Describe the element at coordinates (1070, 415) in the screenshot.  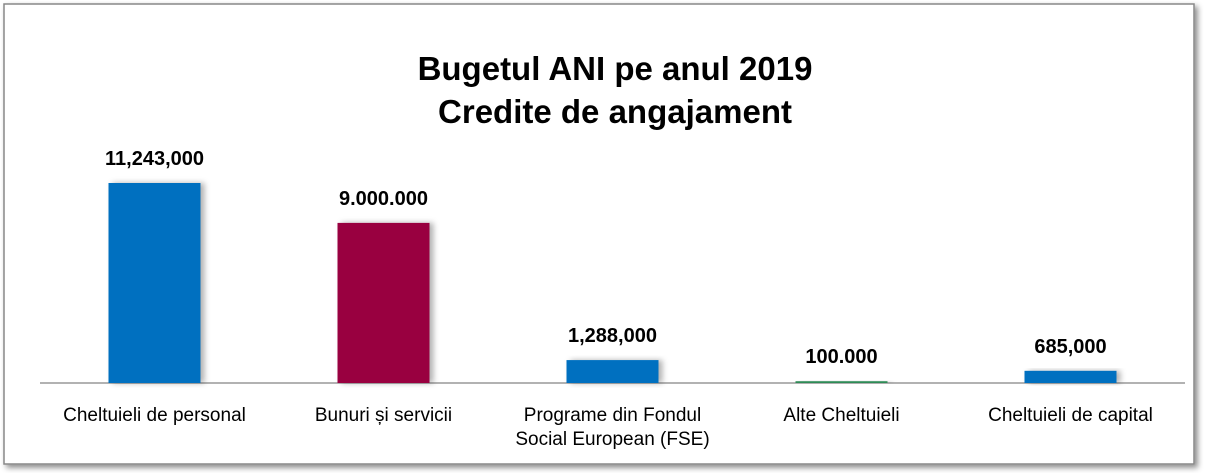
I see `x-tick-label: Cheltuieli de capital` at that location.